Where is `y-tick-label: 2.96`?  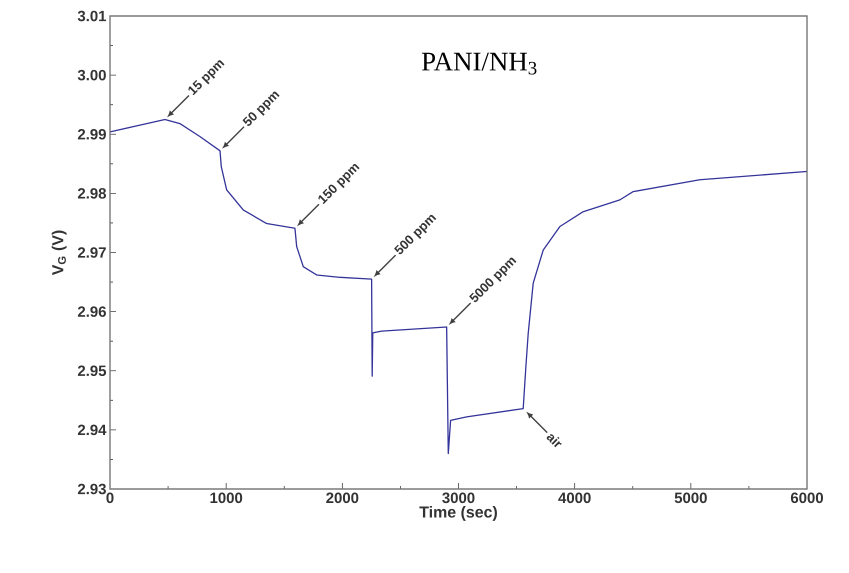 y-tick-label: 2.96 is located at coordinates (92, 311).